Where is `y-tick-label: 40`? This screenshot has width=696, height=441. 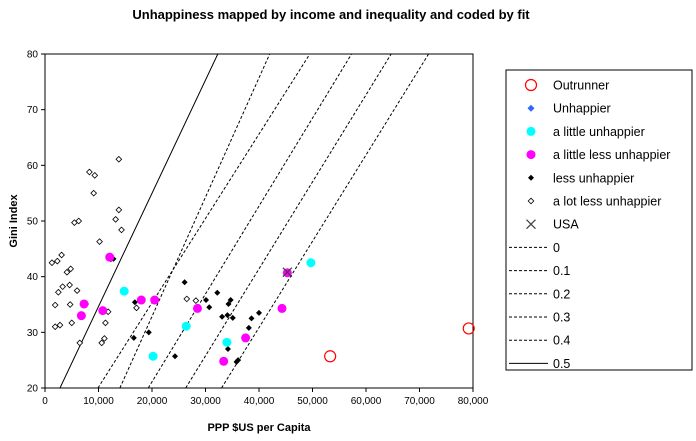 y-tick-label: 40 is located at coordinates (33, 277).